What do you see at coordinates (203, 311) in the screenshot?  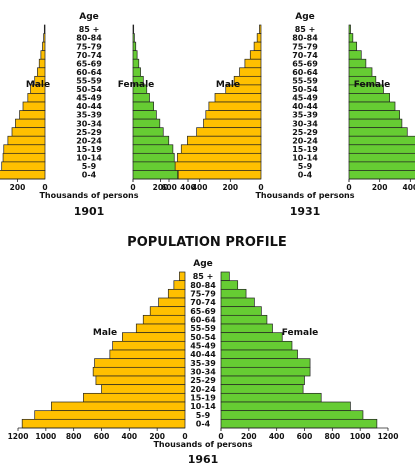 I see `age-group-label: 65-69` at bounding box center [203, 311].